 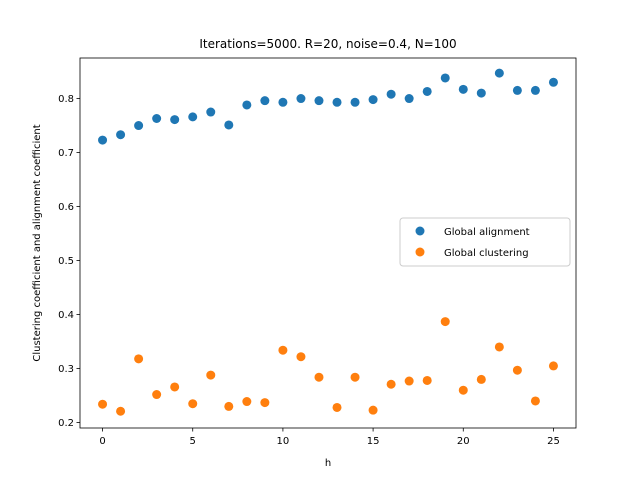 What do you see at coordinates (553, 441) in the screenshot?
I see `x-tick-label: 25` at bounding box center [553, 441].